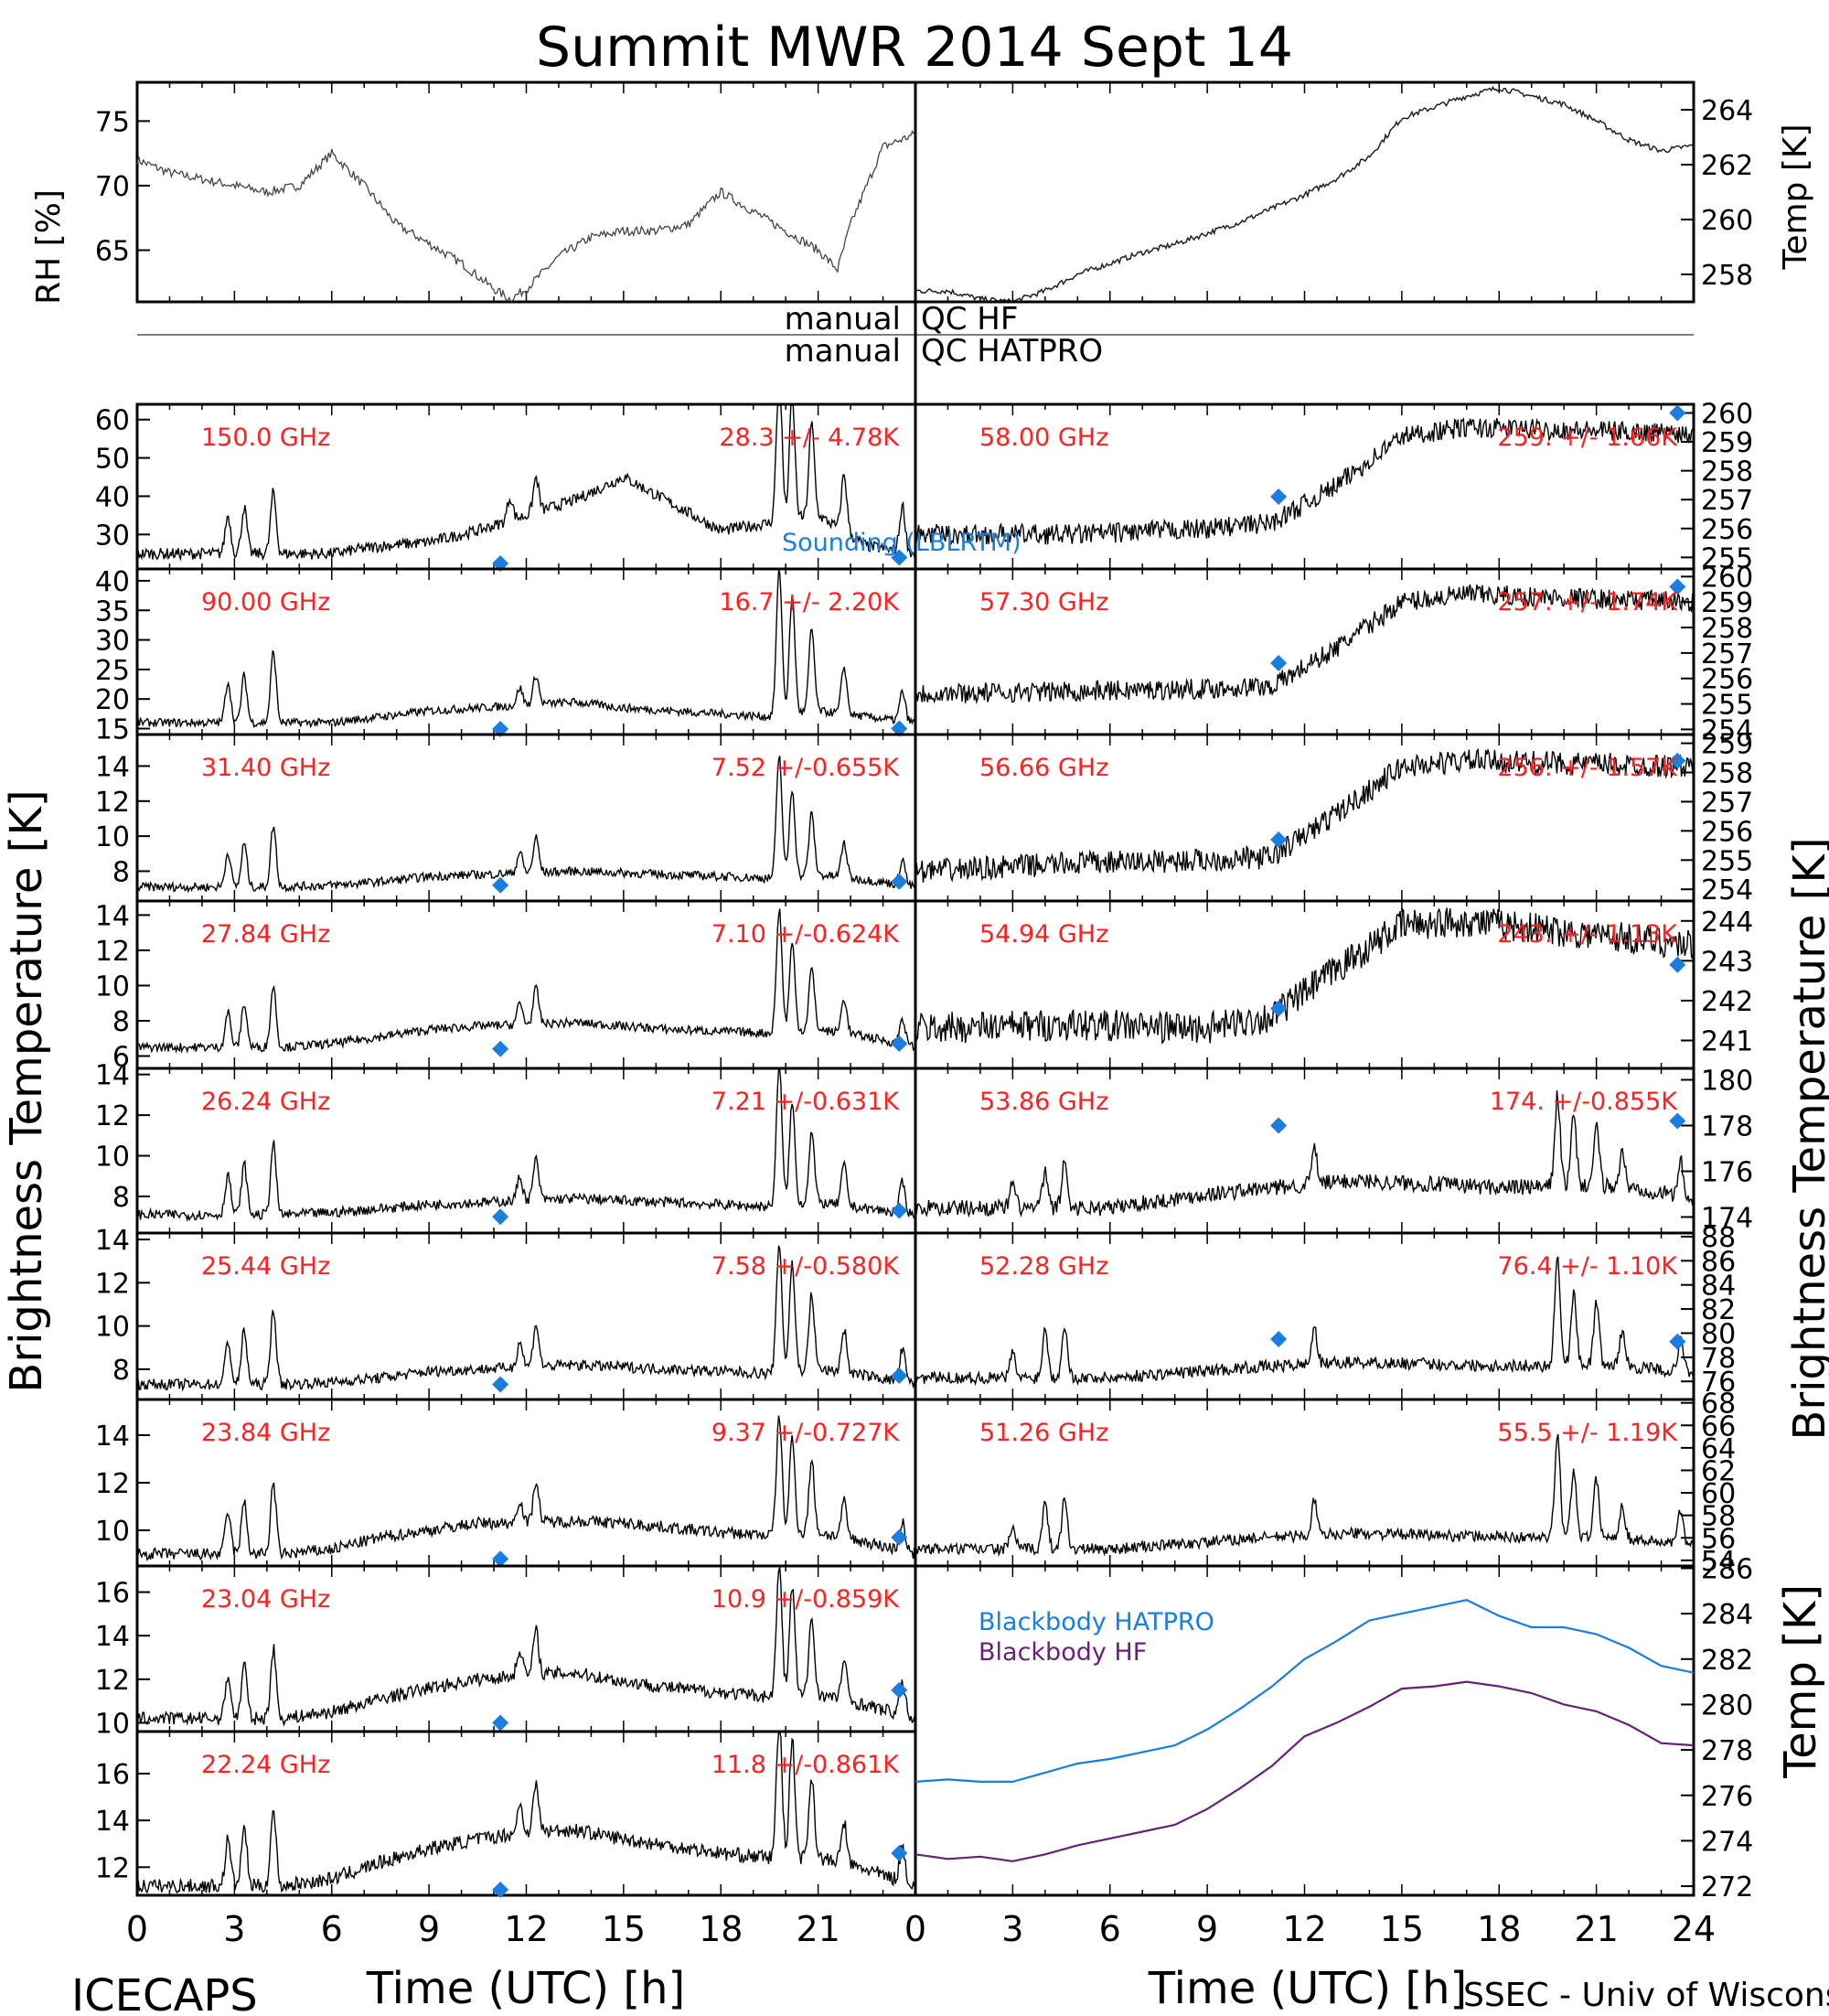 The height and width of the screenshot is (2016, 1829). Describe the element at coordinates (526, 1929) in the screenshot. I see `x-tick-label-left: 12` at that location.